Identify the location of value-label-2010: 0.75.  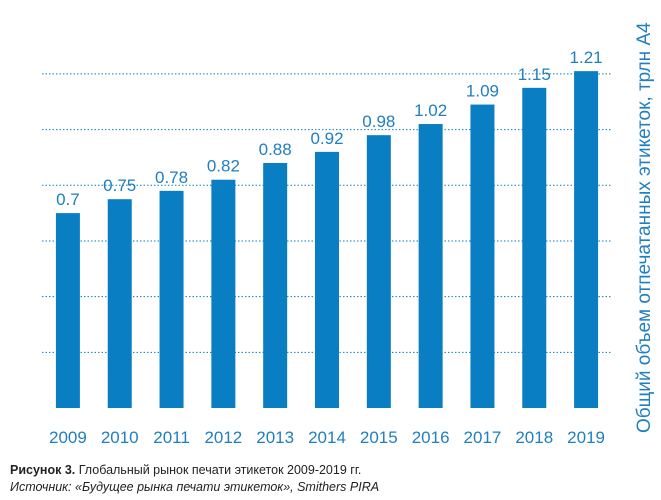
(119, 185).